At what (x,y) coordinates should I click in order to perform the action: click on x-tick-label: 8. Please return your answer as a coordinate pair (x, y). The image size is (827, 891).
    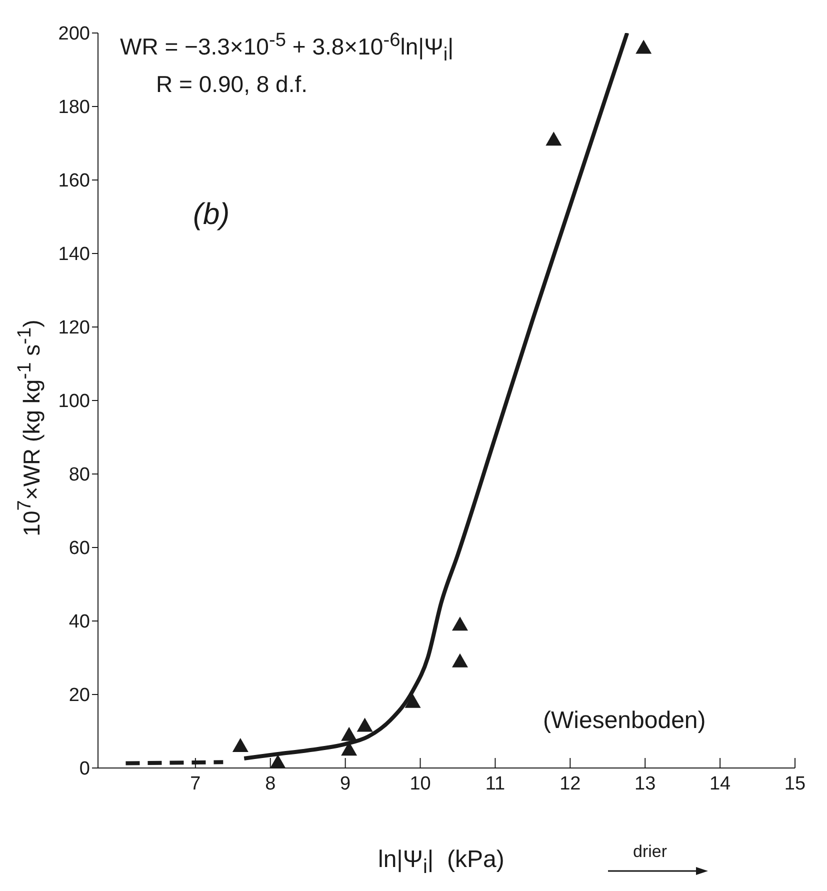
    Looking at the image, I should click on (270, 783).